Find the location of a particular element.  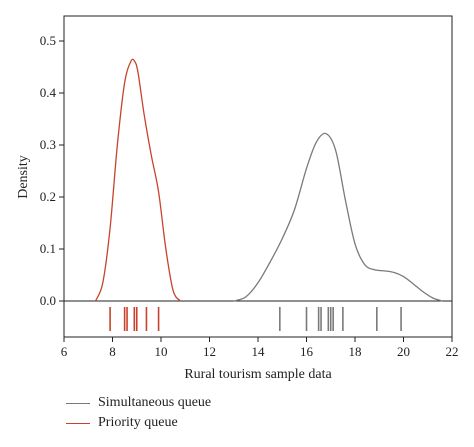

y-axis-title: Density is located at coordinates (23, 177).